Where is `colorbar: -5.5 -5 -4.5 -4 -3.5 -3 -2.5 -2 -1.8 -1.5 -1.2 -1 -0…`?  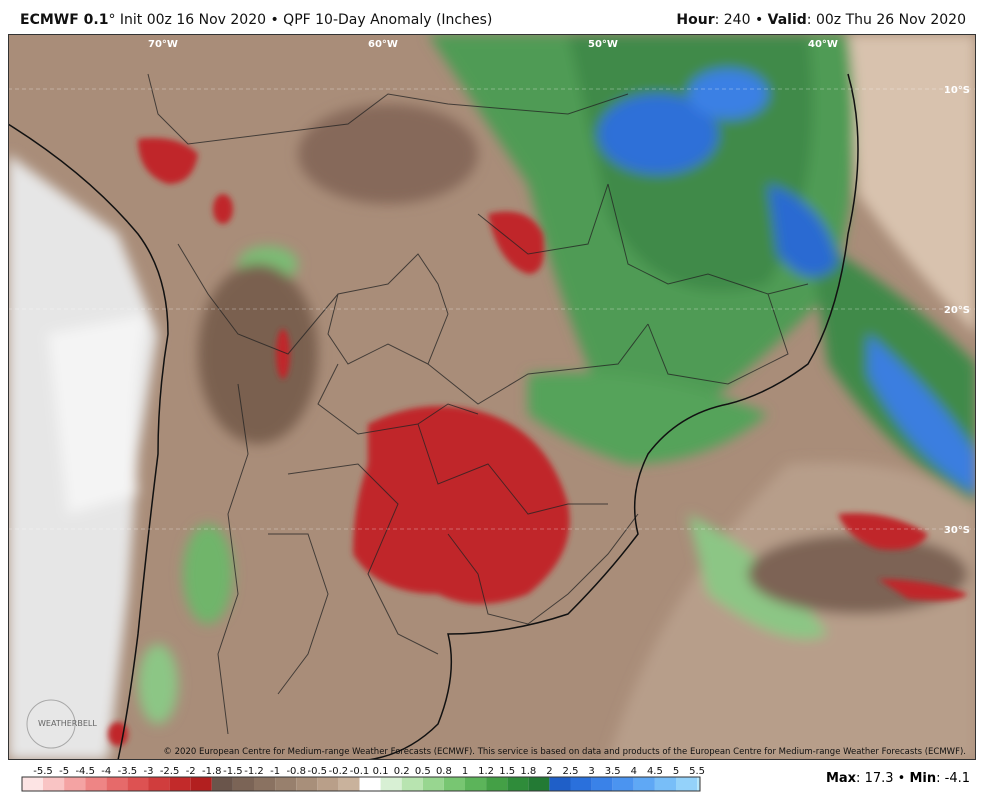 colorbar: -5.5 -5 -4.5 -4 -3.5 -3 -2.5 -2 -1.8 -1.5 -1.2 -1 -0… is located at coordinates (363, 779).